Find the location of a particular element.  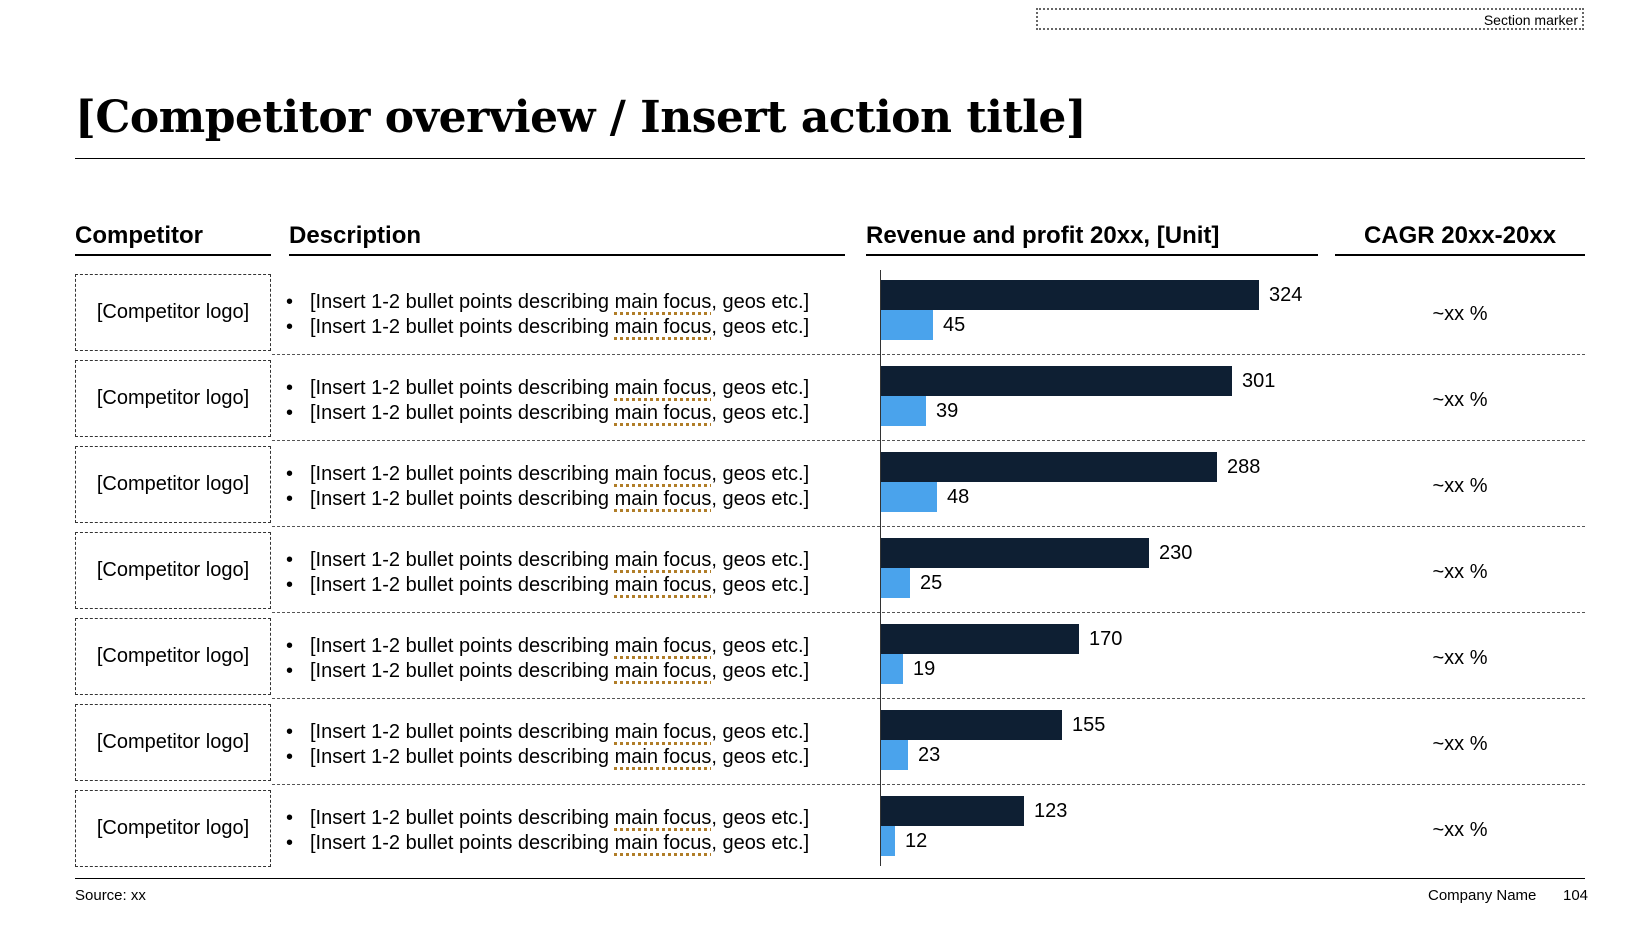

column-rule-competitor is located at coordinates (173, 255).